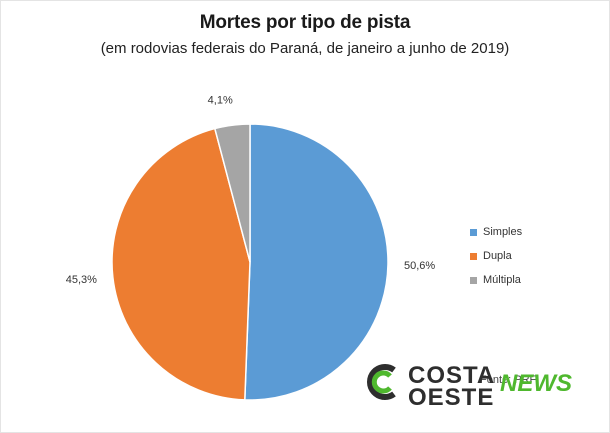 The width and height of the screenshot is (610, 433). I want to click on watermark-costa-text: COSTA, so click(452, 375).